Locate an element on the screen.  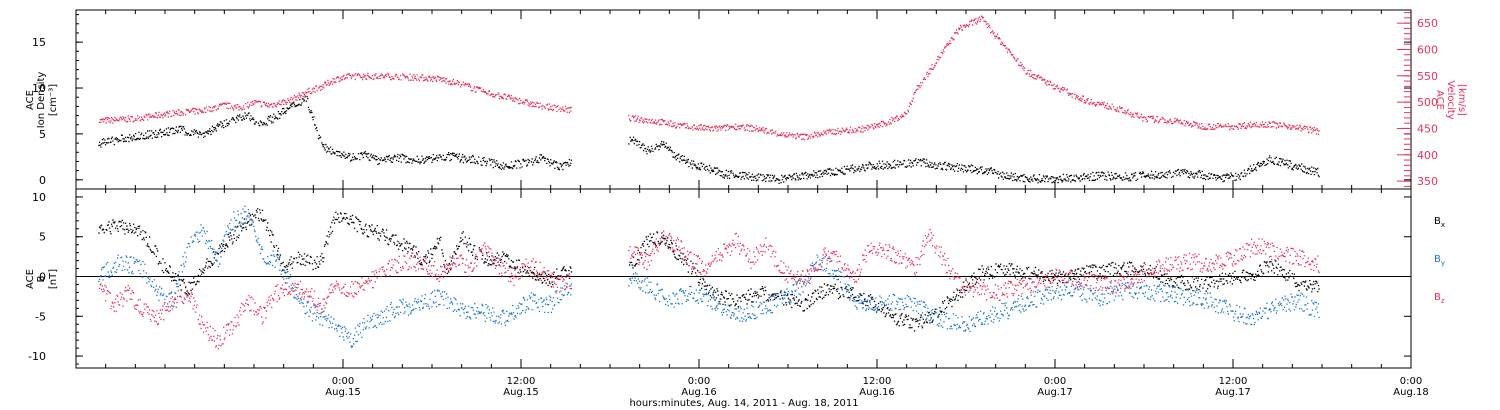
legend-by-label: B is located at coordinates (1437, 259).